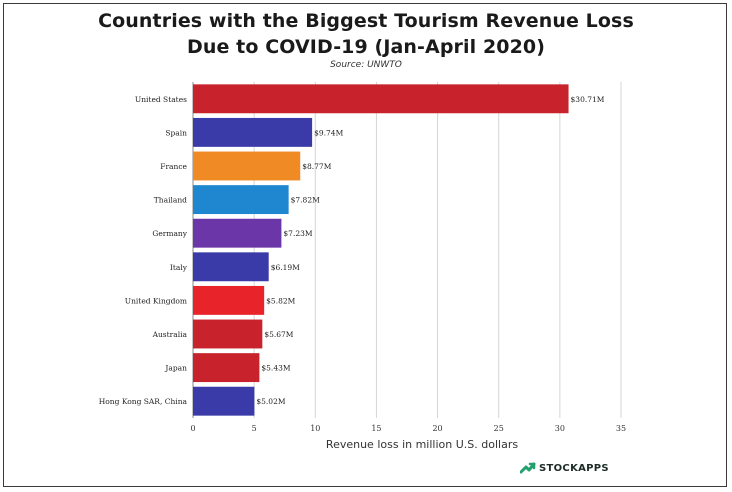  I want to click on y-tick-label: Spain, so click(176, 132).